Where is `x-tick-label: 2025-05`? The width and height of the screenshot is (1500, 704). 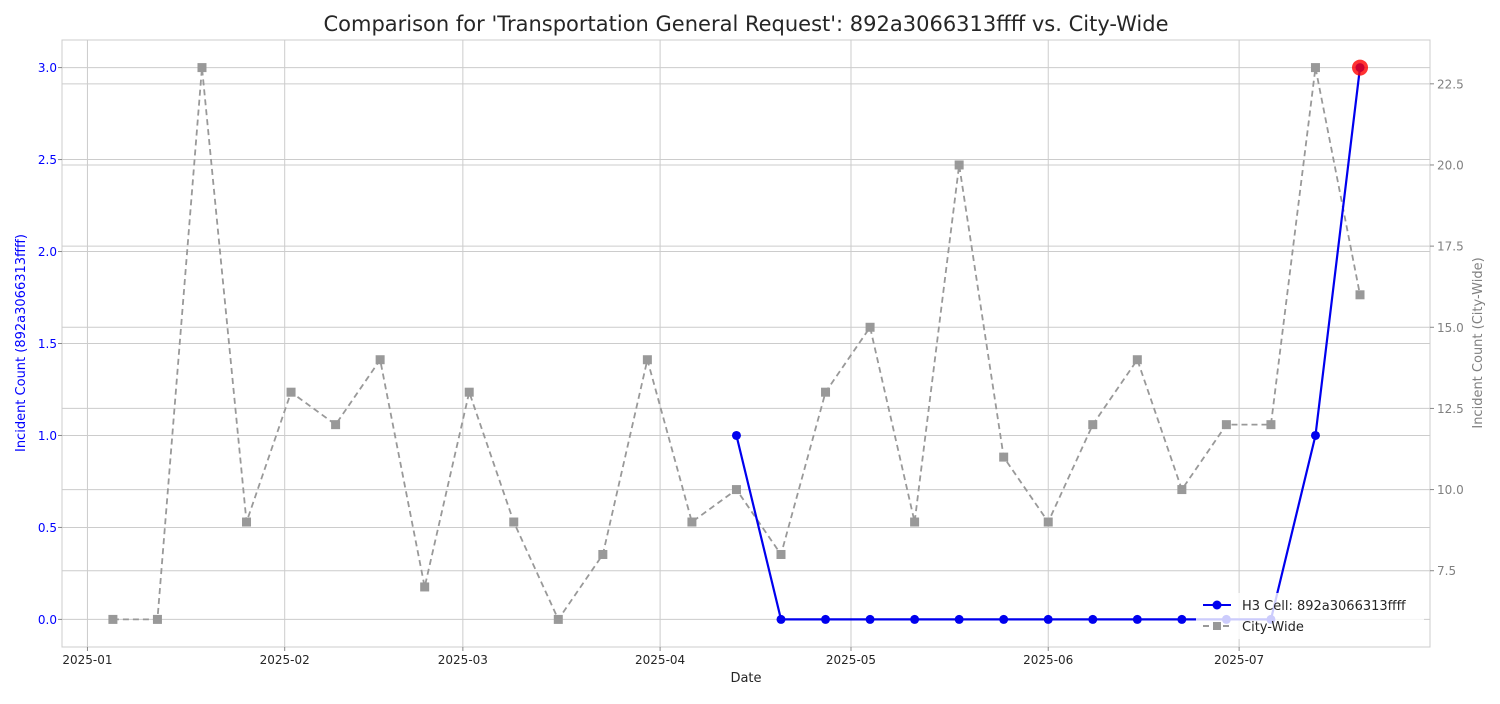 x-tick-label: 2025-05 is located at coordinates (851, 660).